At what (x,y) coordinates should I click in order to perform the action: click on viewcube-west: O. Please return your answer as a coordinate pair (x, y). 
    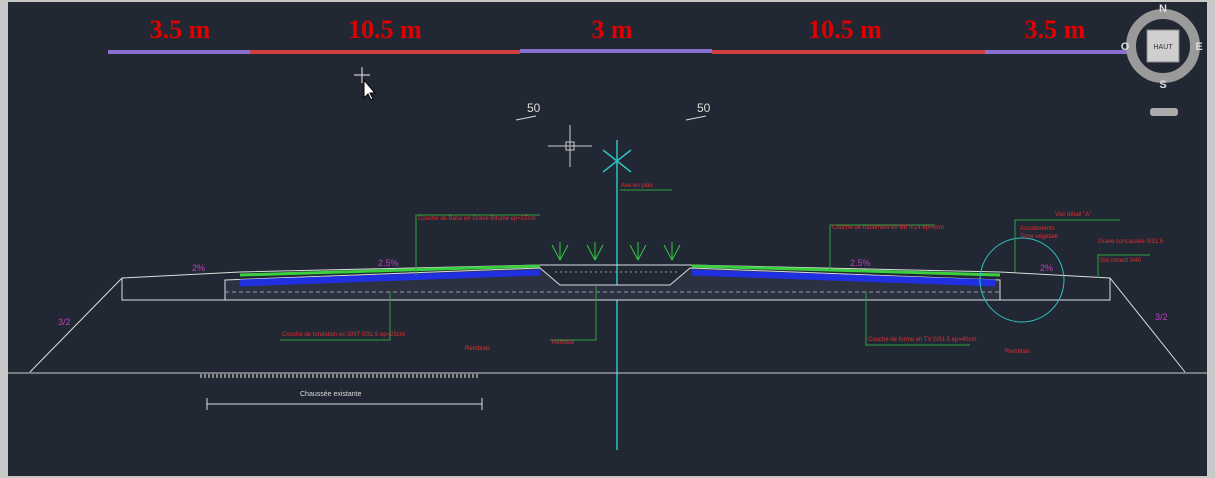
    Looking at the image, I should click on (1125, 47).